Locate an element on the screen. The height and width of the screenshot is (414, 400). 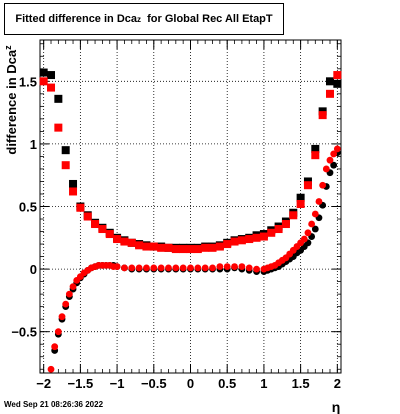
y-tick-label: 1 is located at coordinates (33, 144).